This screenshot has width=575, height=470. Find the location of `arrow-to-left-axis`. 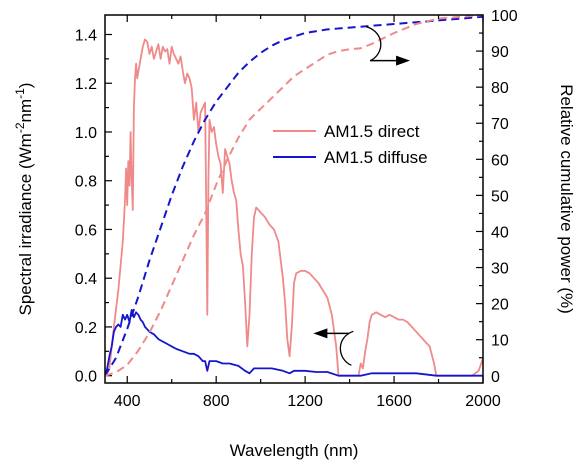

arrow-to-left-axis is located at coordinates (346, 348).